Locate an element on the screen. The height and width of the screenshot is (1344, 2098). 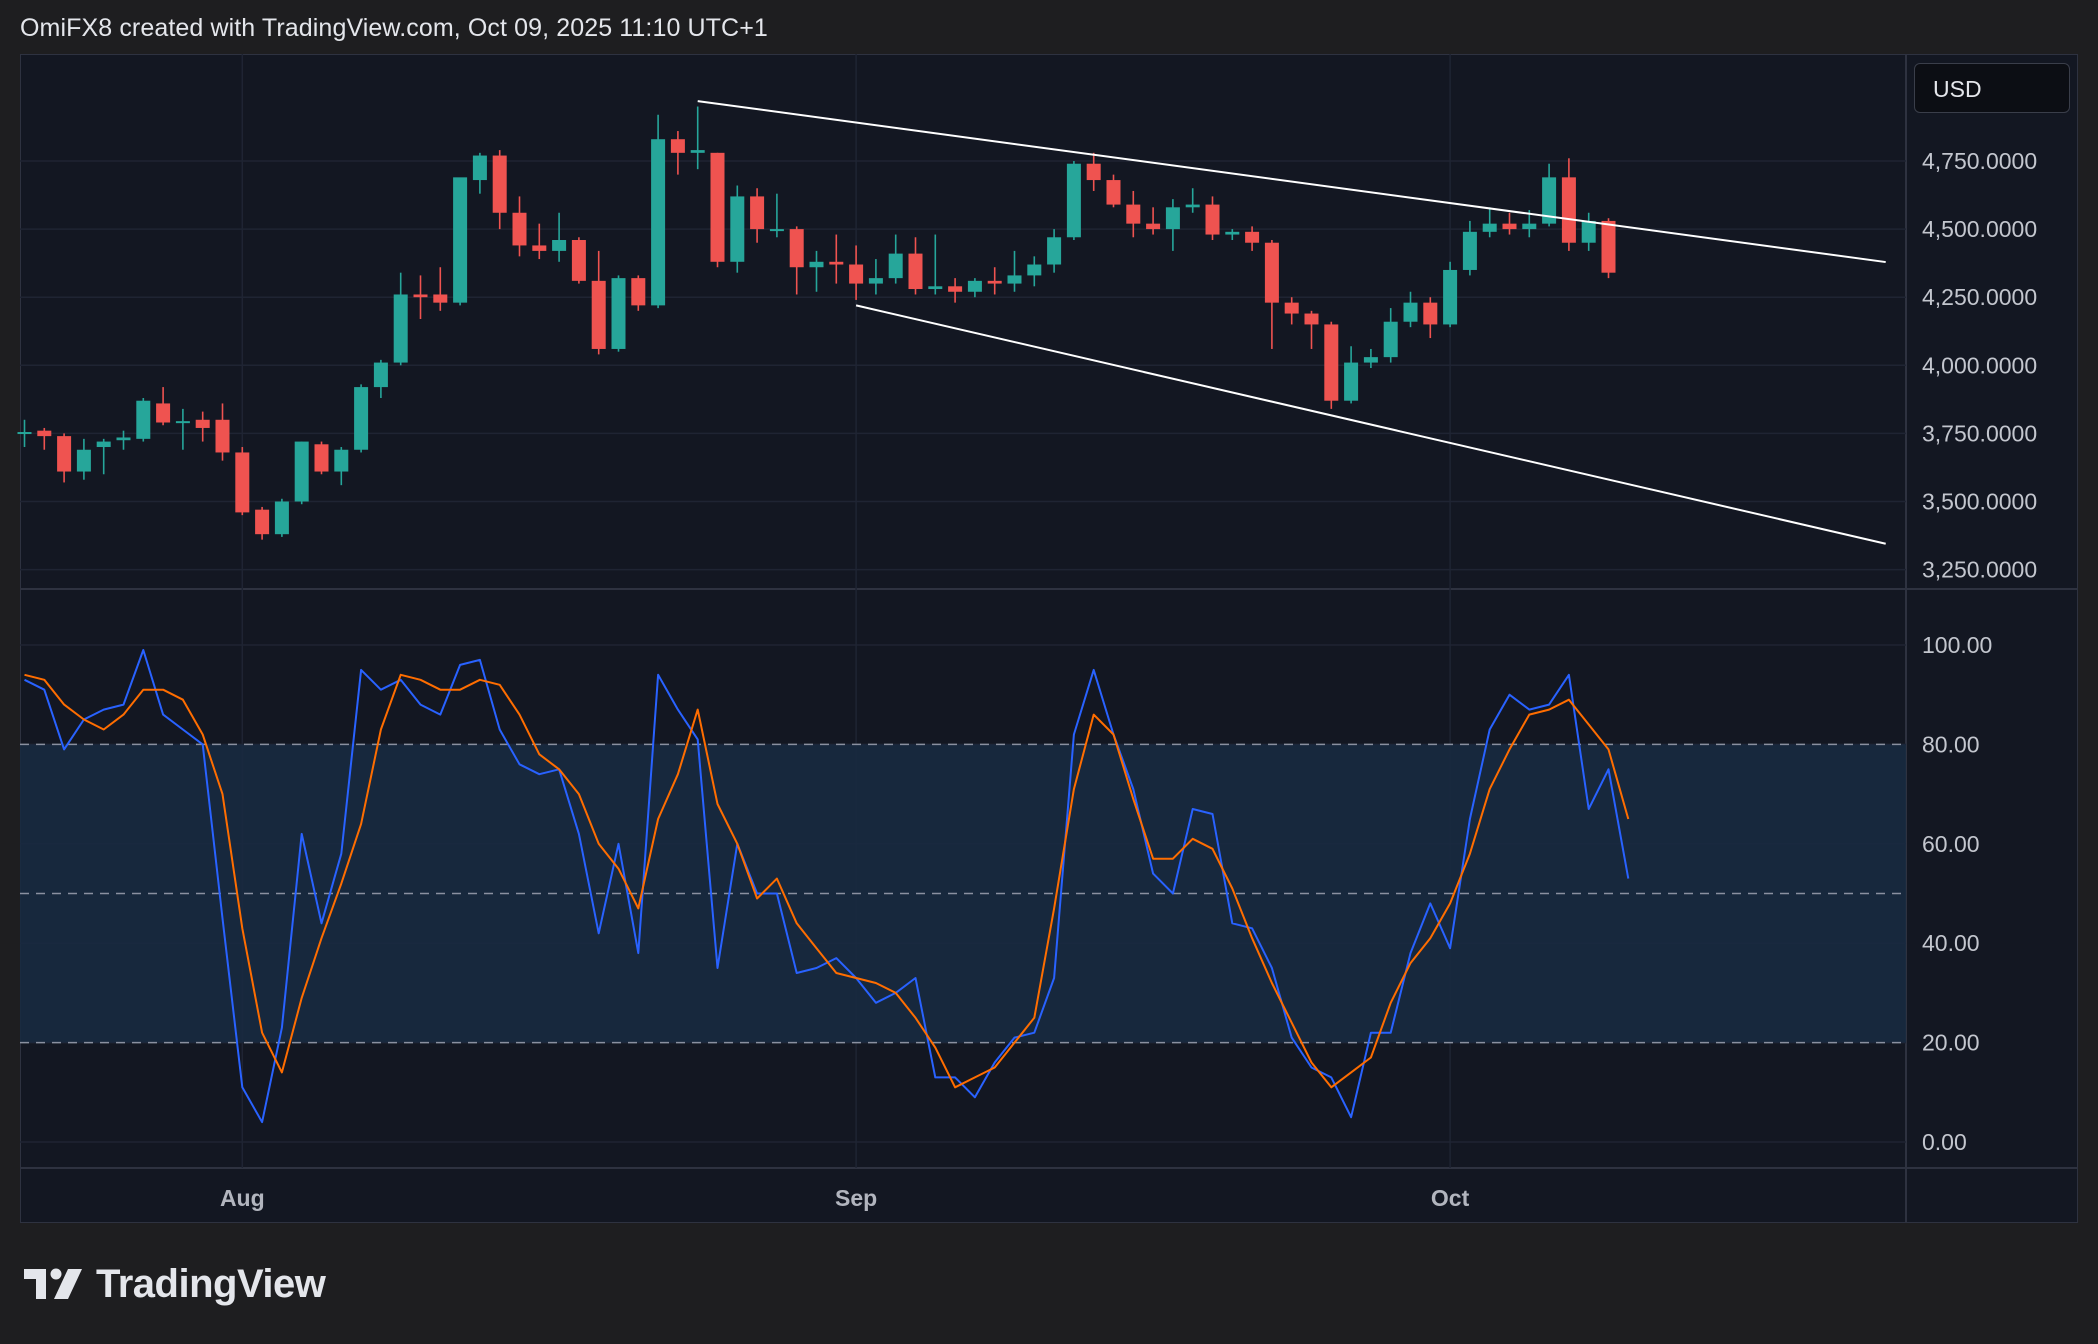
price-tick-label: 3,250.0000 is located at coordinates (1979, 570).